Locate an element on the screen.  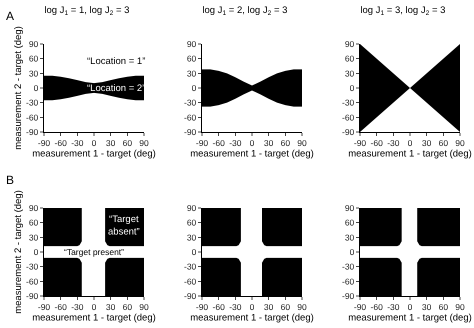
chart-title: log J$_{1}$ = 3, log J$_{2}$ = 3 is located at coordinates (403, 11).